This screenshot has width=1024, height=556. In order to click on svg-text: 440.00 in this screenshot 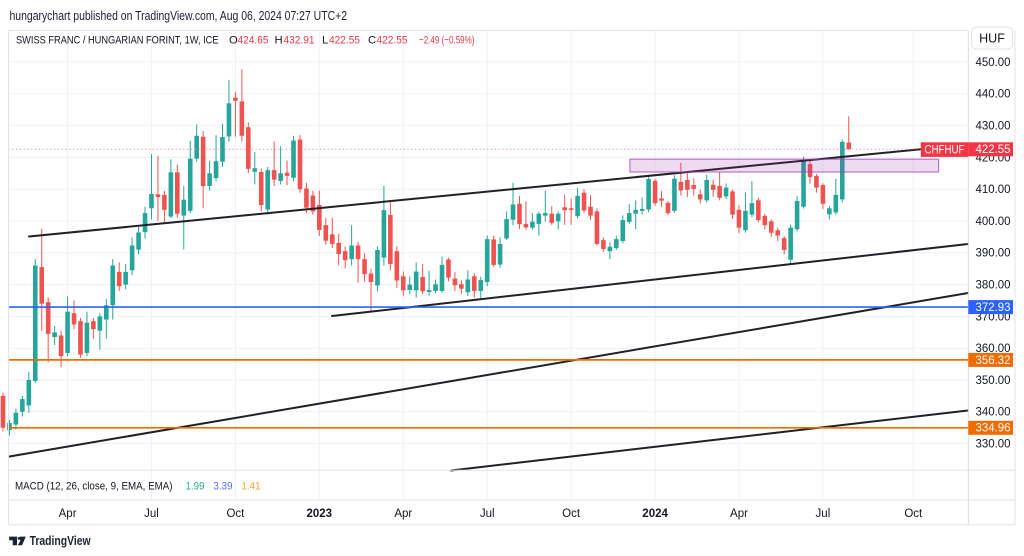, I will do `click(993, 95)`.